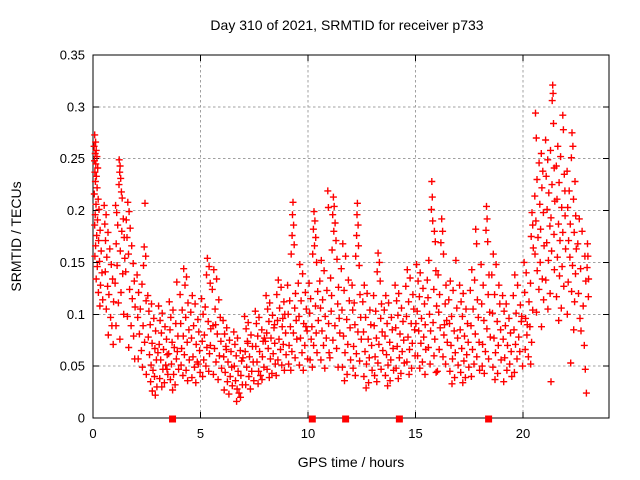  I want to click on y-tick-label: 0.1, so click(76, 314).